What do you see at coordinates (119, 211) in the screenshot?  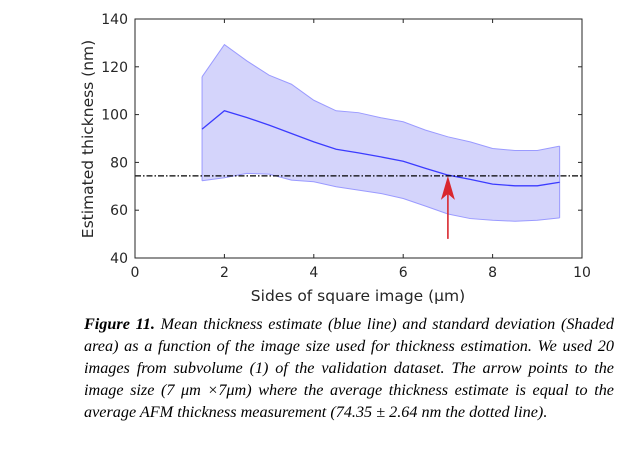 I see `y-tick-label: 60` at bounding box center [119, 211].